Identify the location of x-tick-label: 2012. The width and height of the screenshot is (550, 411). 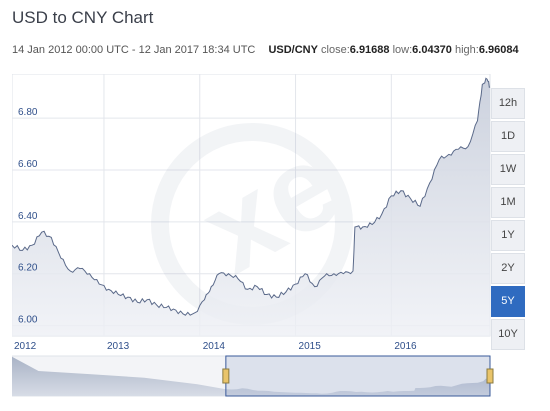
(25, 346).